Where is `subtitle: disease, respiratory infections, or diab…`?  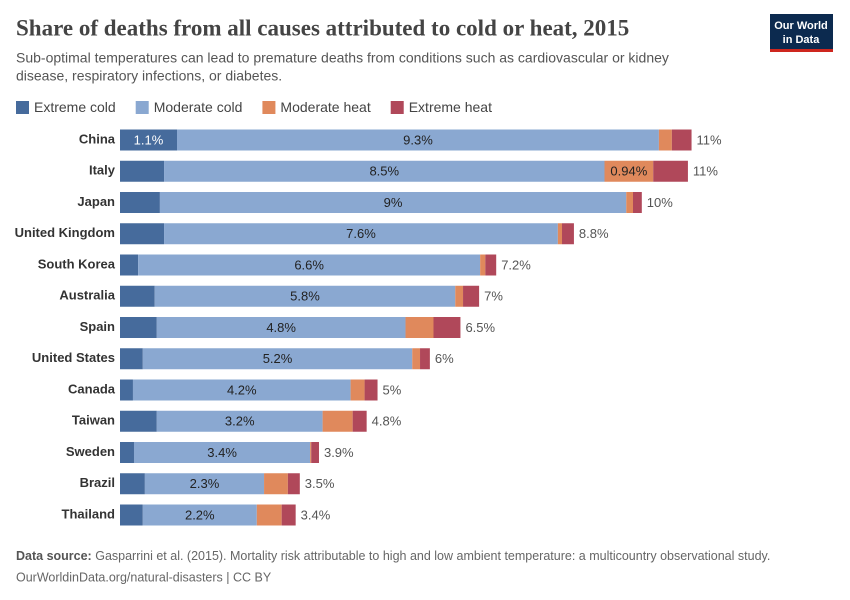
subtitle: disease, respiratory infections, or diab… is located at coordinates (149, 76).